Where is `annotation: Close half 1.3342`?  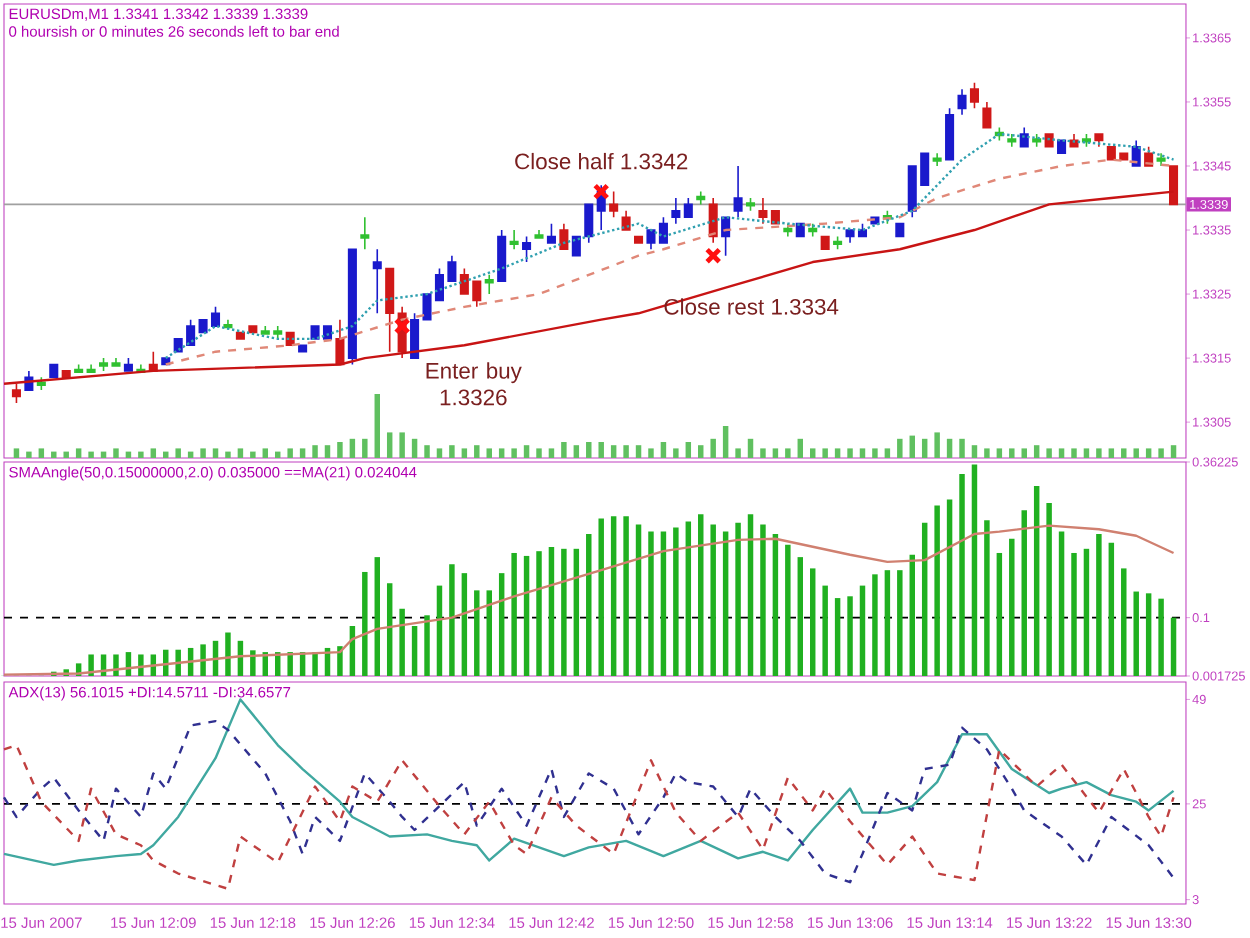 annotation: Close half 1.3342 is located at coordinates (601, 161).